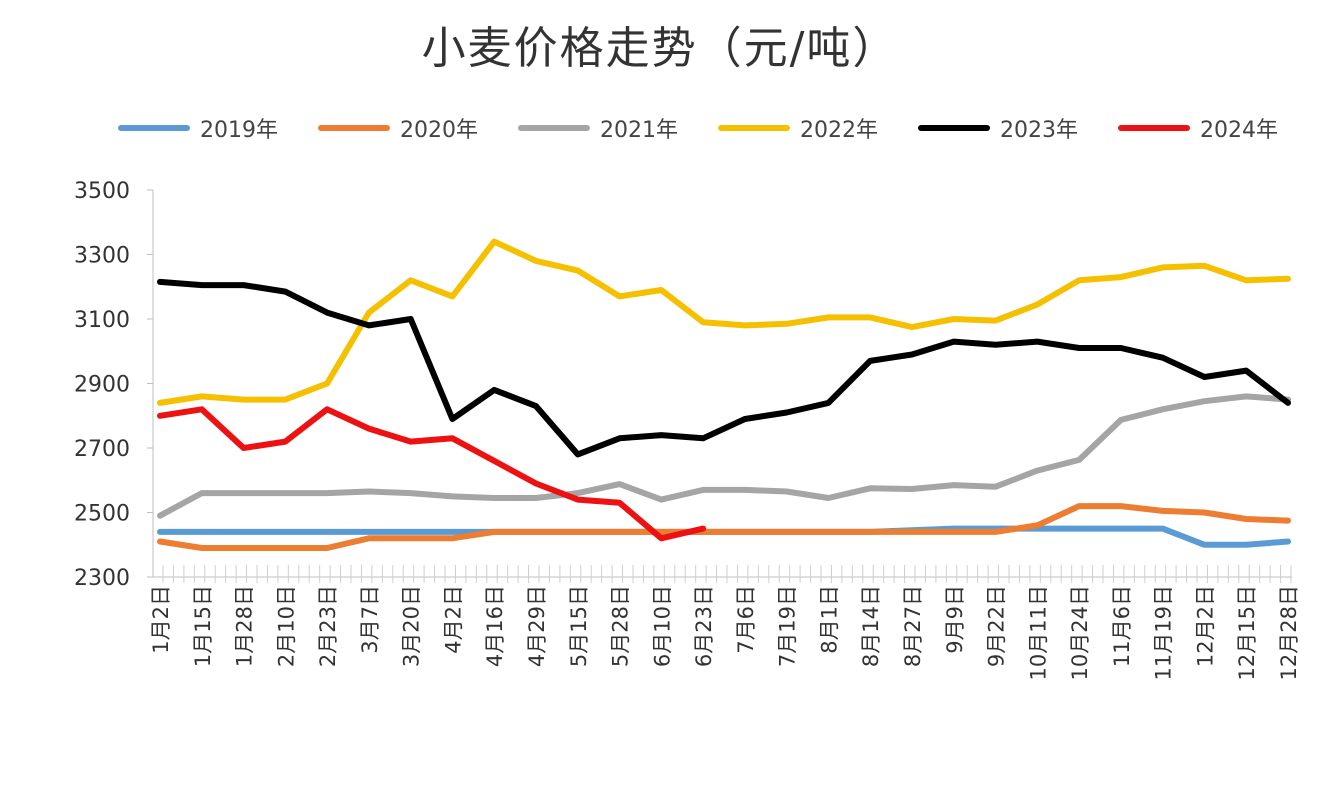 This screenshot has width=1320, height=794. I want to click on x-tick-label: 8月1日, so click(829, 619).